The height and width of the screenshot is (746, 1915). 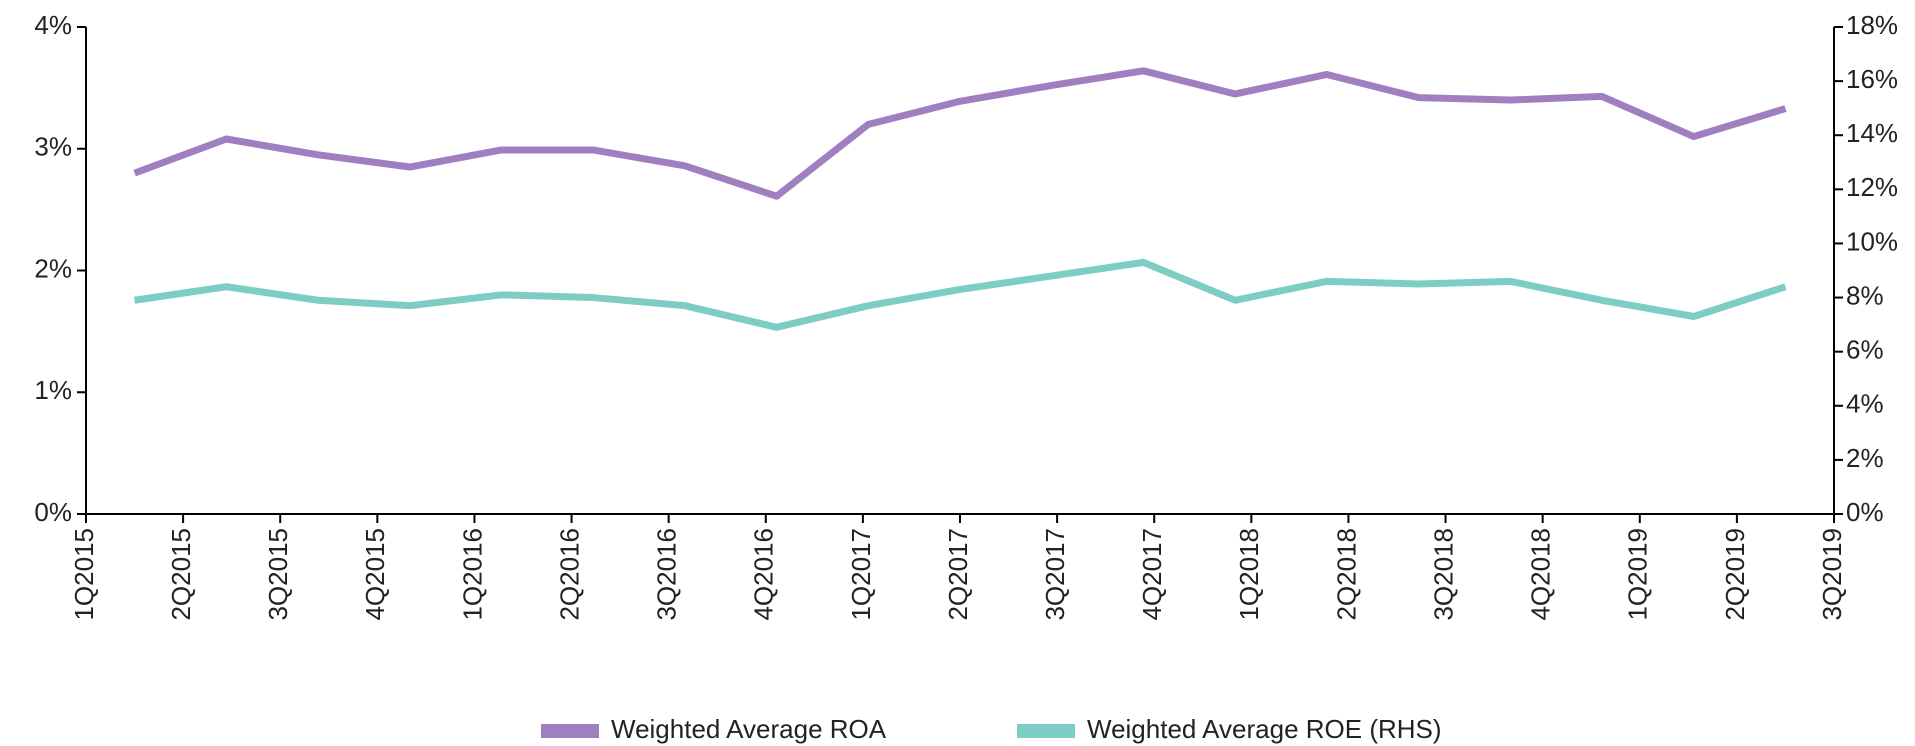 What do you see at coordinates (1872, 79) in the screenshot?
I see `y2-tick-label: 16%` at bounding box center [1872, 79].